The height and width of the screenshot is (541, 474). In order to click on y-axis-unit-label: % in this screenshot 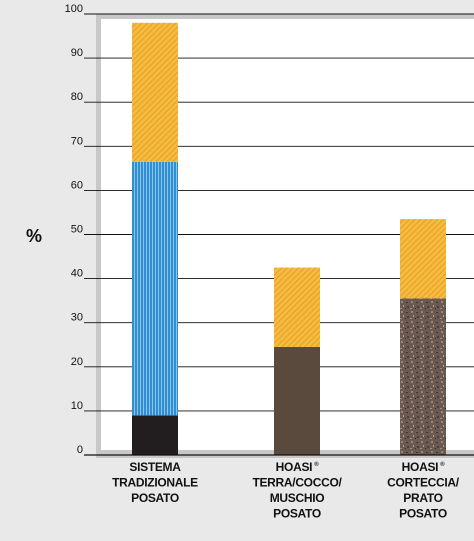, I will do `click(34, 236)`.